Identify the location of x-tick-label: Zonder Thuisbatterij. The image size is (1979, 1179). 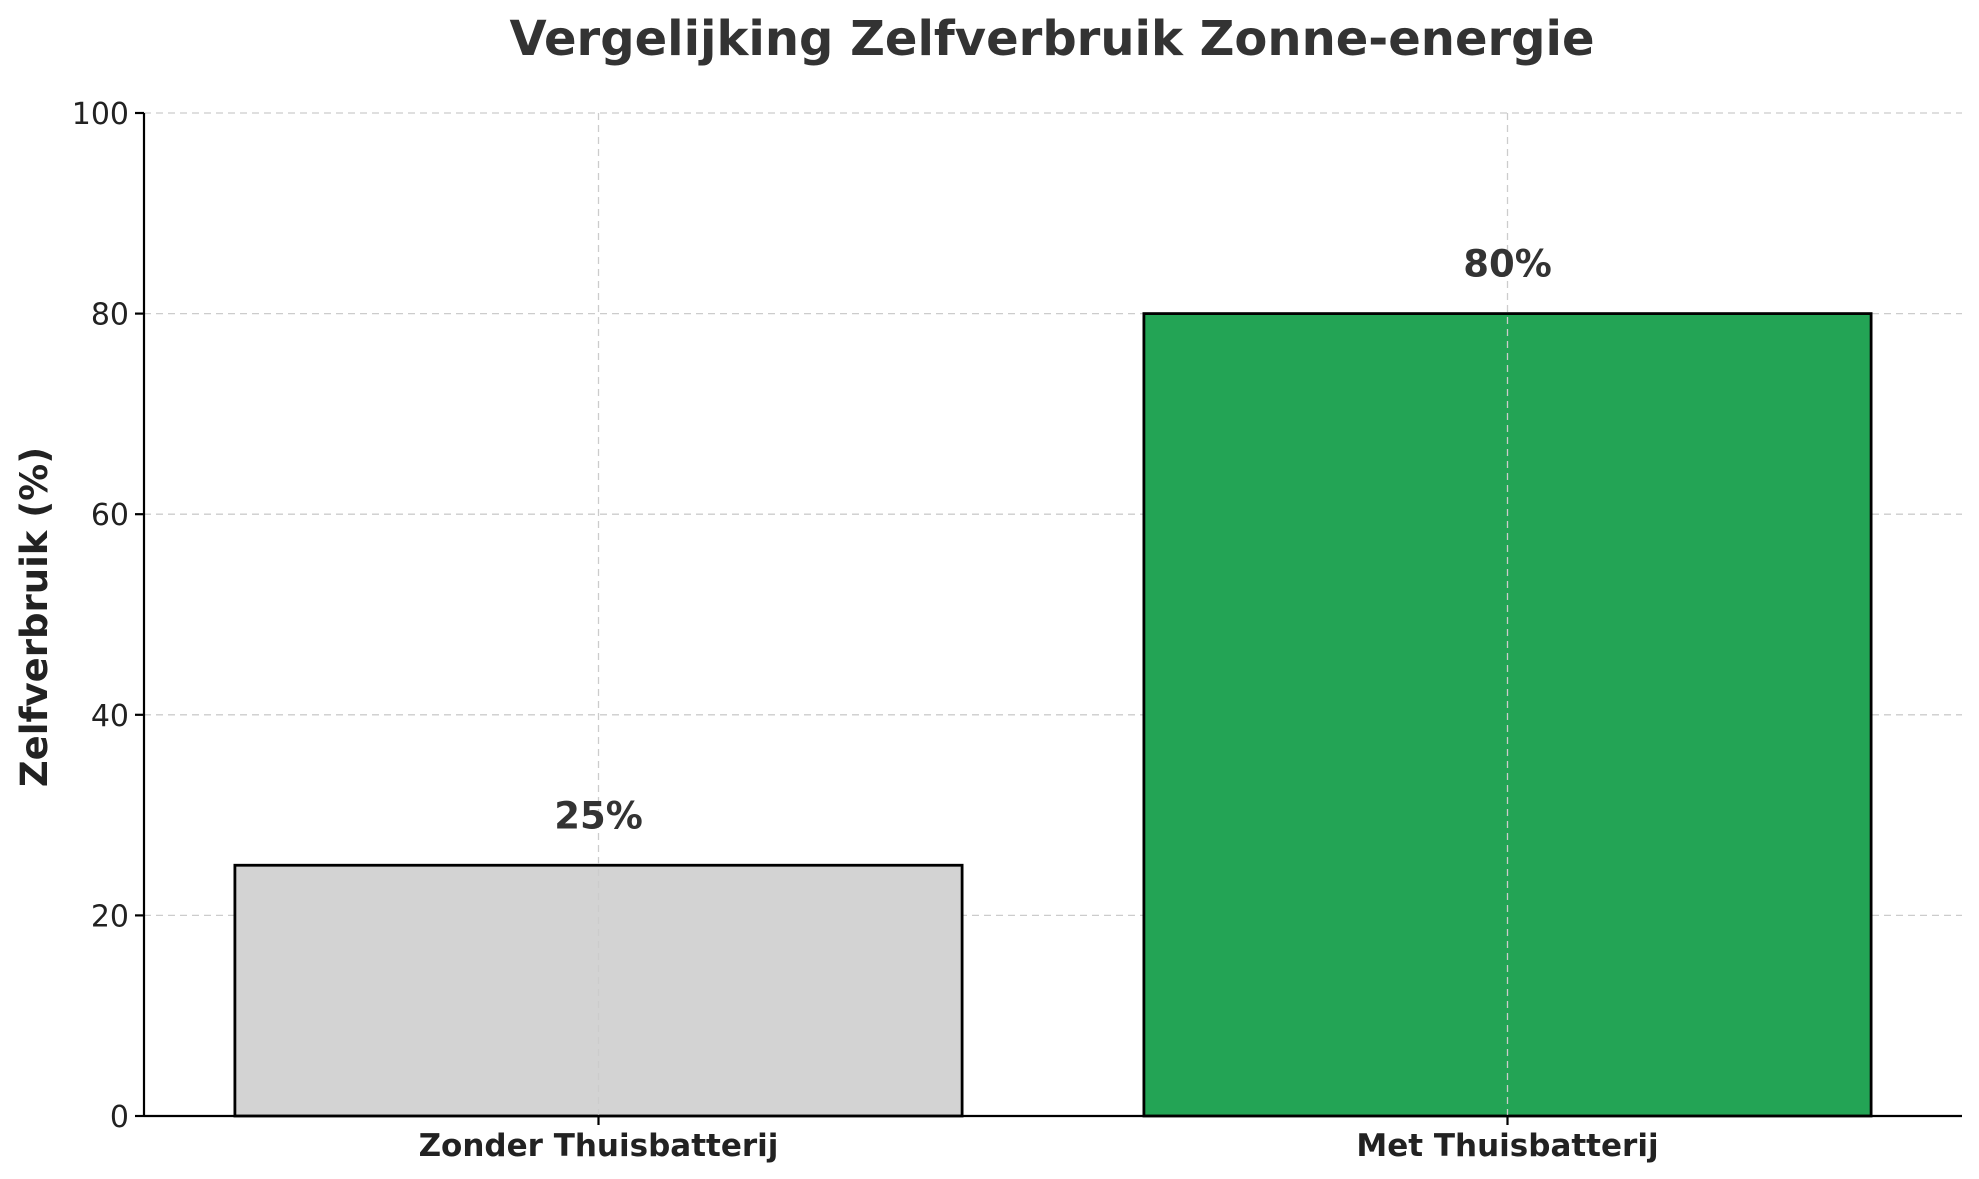
(599, 1146).